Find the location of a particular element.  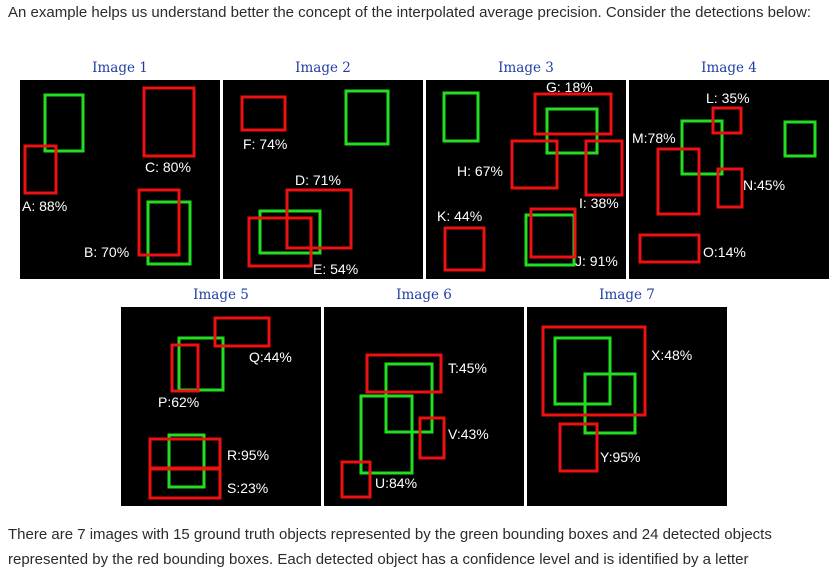

image-4-caption: Image 4 is located at coordinates (729, 68).